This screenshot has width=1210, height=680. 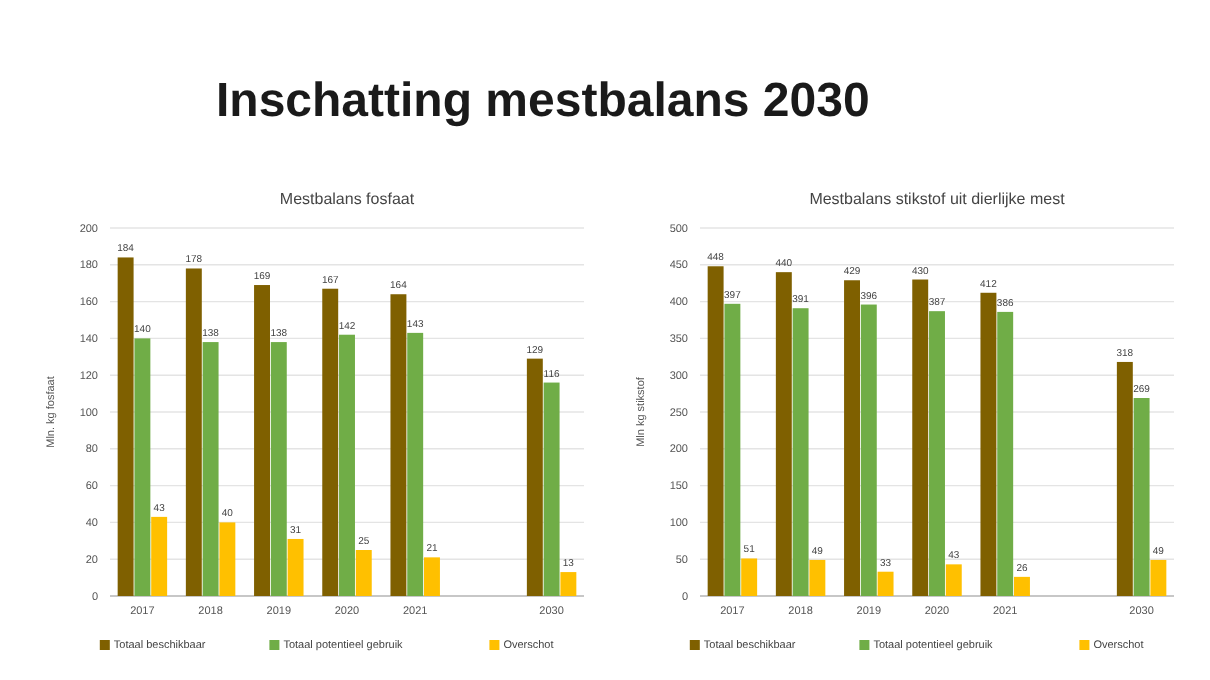 What do you see at coordinates (938, 199) in the screenshot?
I see `chart-title: Mestbalans stikstof uit dierlijke mest` at bounding box center [938, 199].